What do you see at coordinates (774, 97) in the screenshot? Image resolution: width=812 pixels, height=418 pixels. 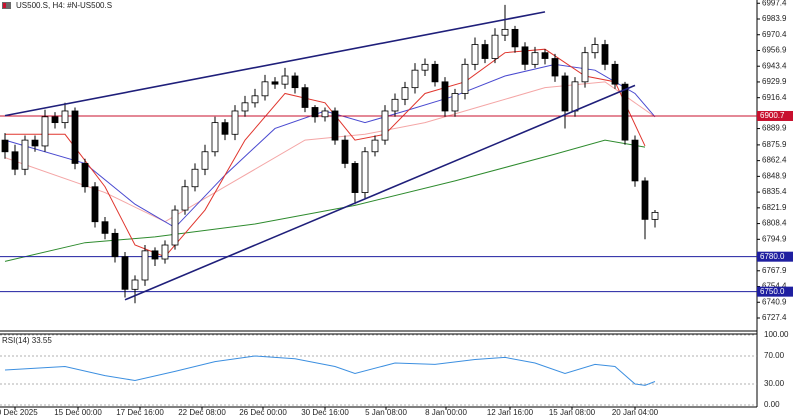 I see `y-tick-label: 6916.4` at bounding box center [774, 97].